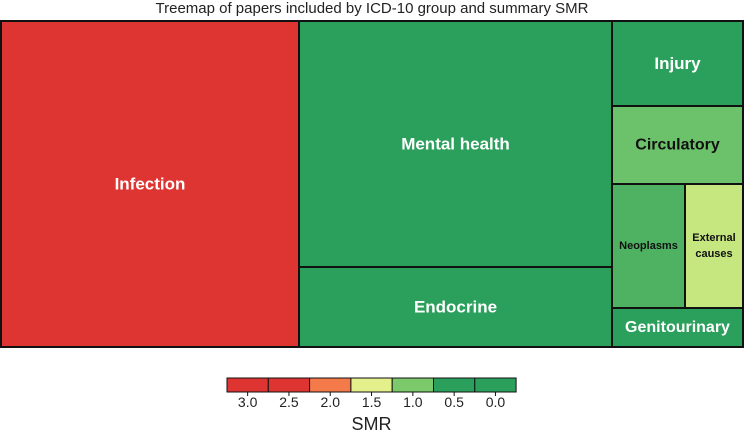 This screenshot has height=432, width=744. I want to click on tile-label-endocrine: Endocrine, so click(455, 307).